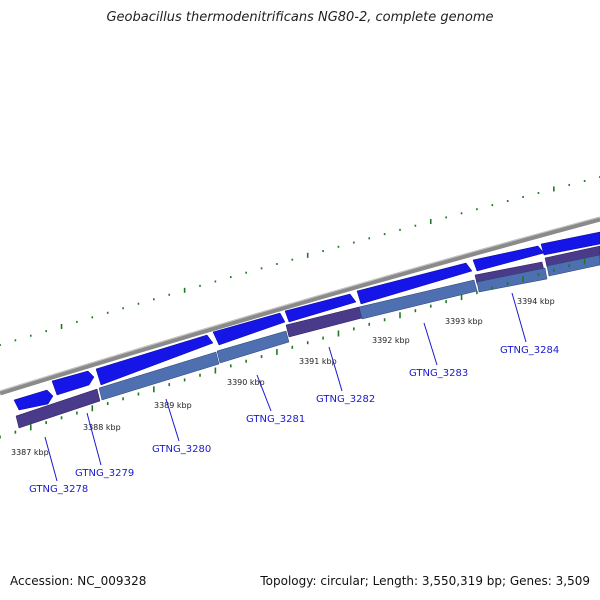 This screenshot has width=600, height=600. I want to click on kbp-tick-label: 3391 kbp, so click(318, 361).